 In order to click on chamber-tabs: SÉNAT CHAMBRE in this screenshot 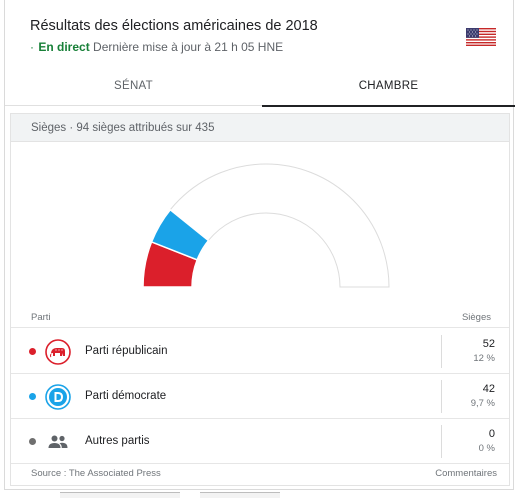, I will do `click(260, 86)`.